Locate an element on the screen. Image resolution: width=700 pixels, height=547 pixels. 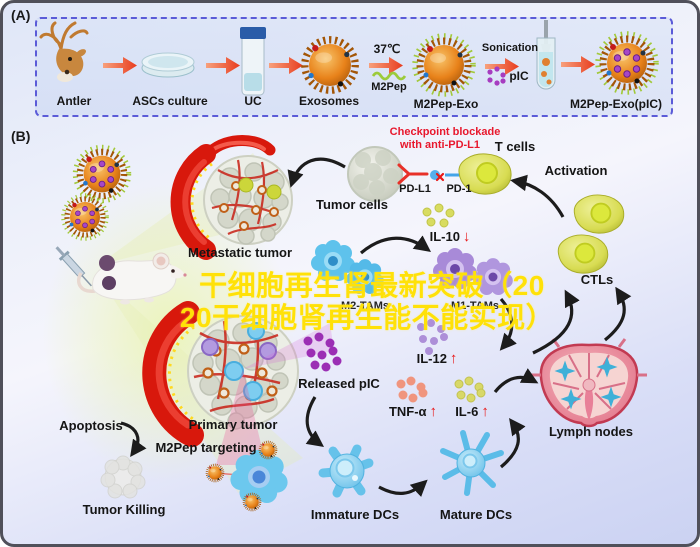
uc-label: UC is located at coordinates (253, 101).